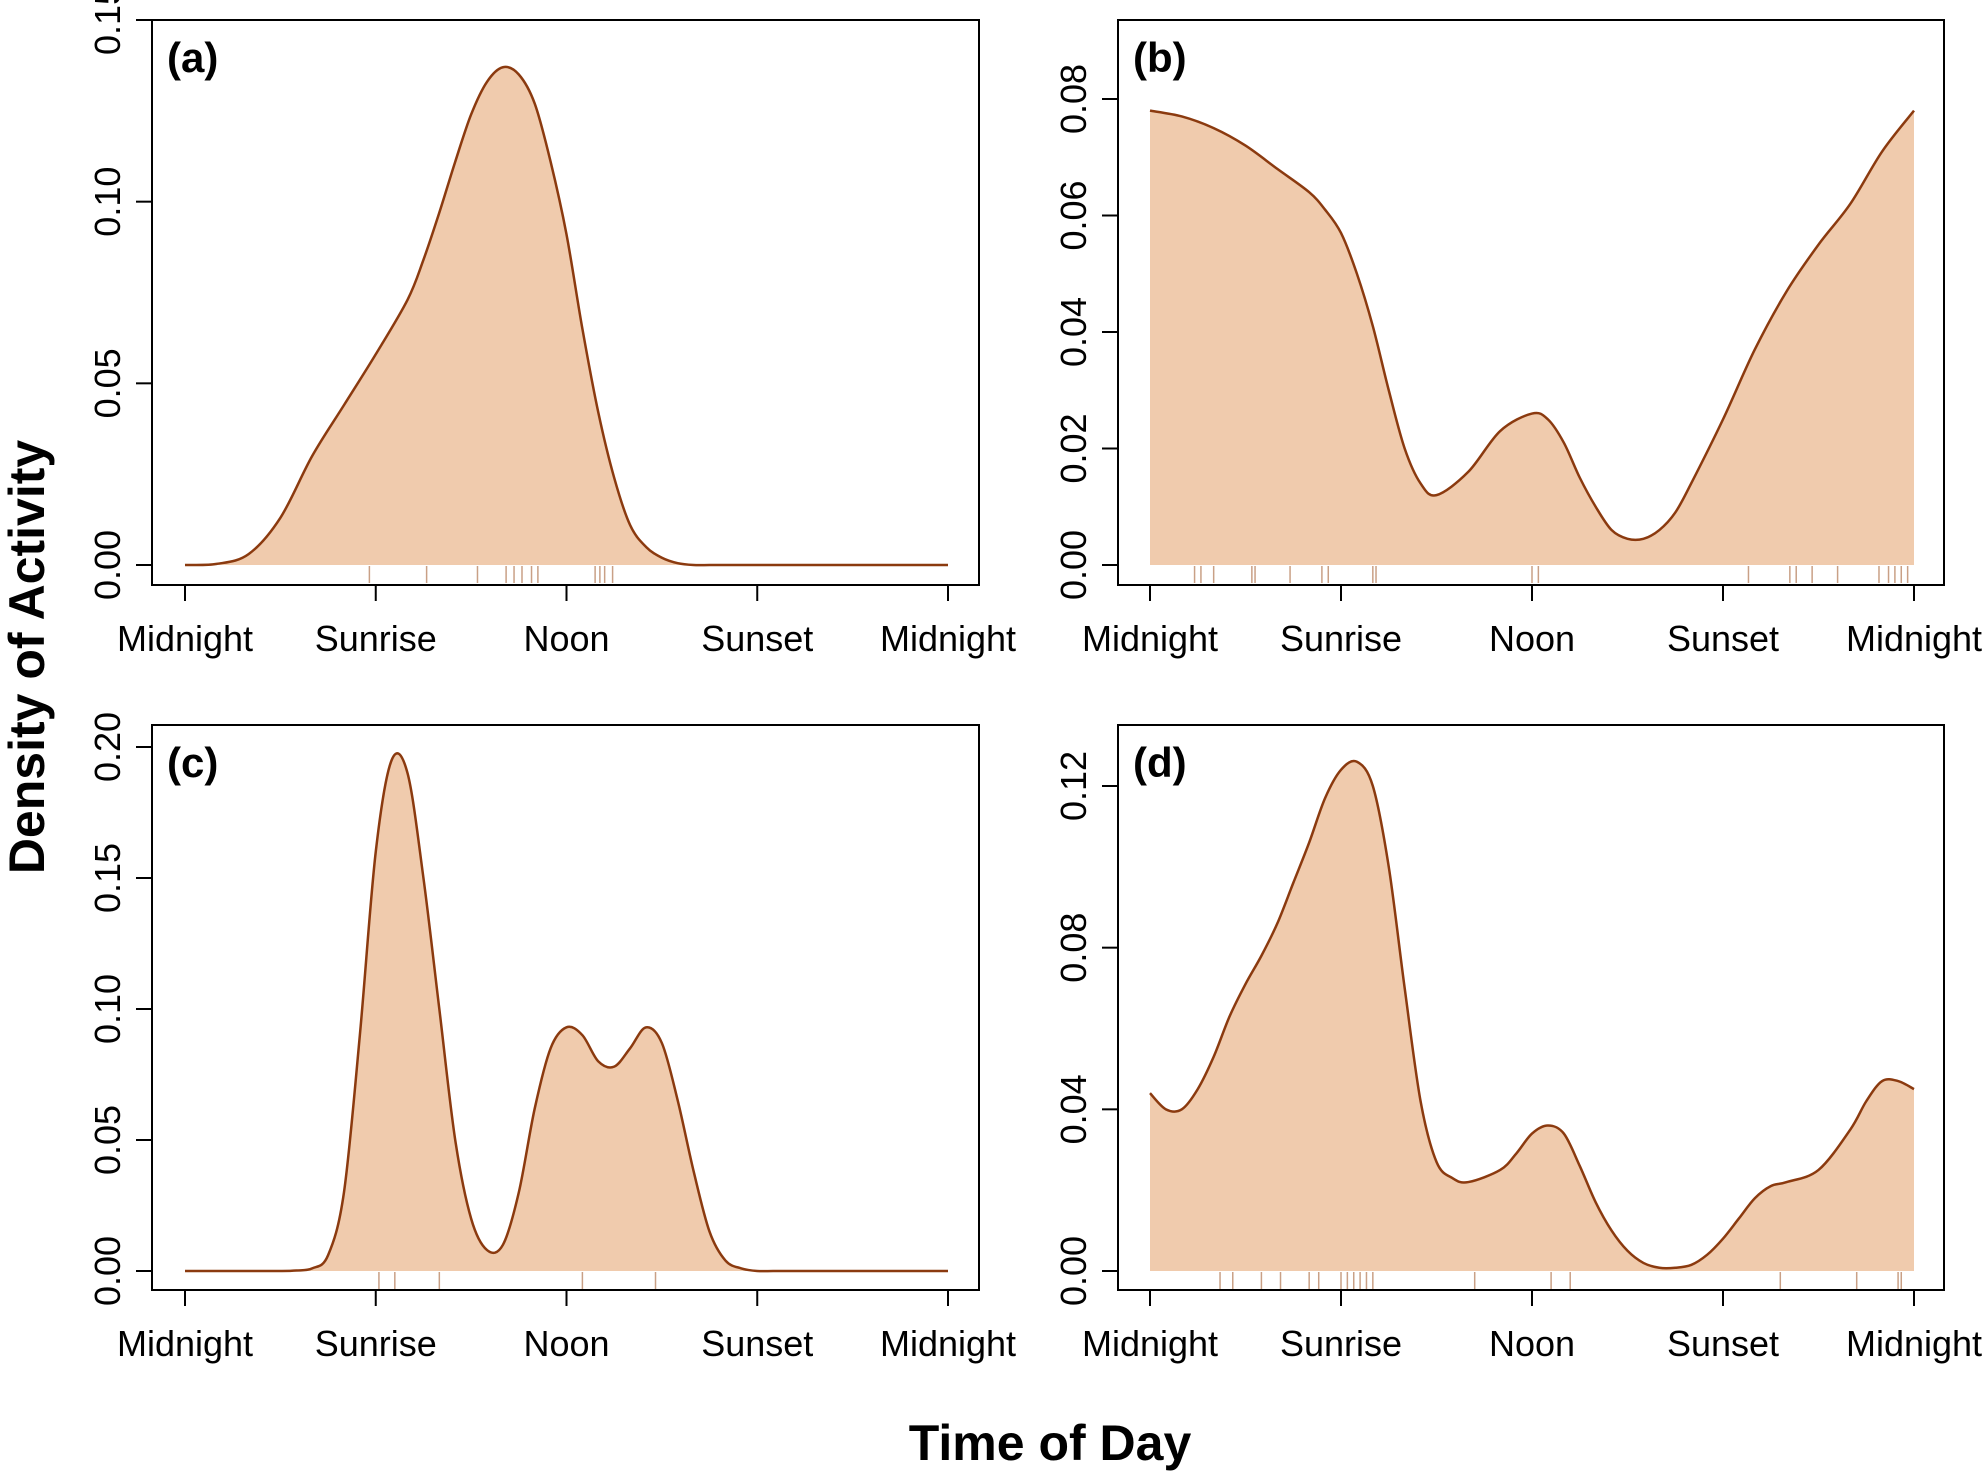 This screenshot has width=1984, height=1475. What do you see at coordinates (1073, 786) in the screenshot?
I see `y-tick-label: 0.12` at bounding box center [1073, 786].